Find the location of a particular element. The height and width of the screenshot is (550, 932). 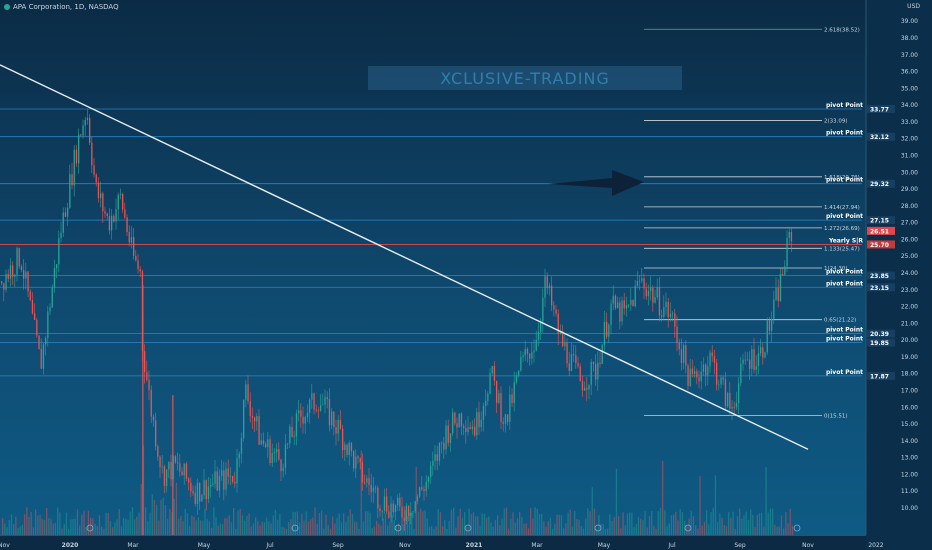

target-arrow-icon is located at coordinates (596, 183).